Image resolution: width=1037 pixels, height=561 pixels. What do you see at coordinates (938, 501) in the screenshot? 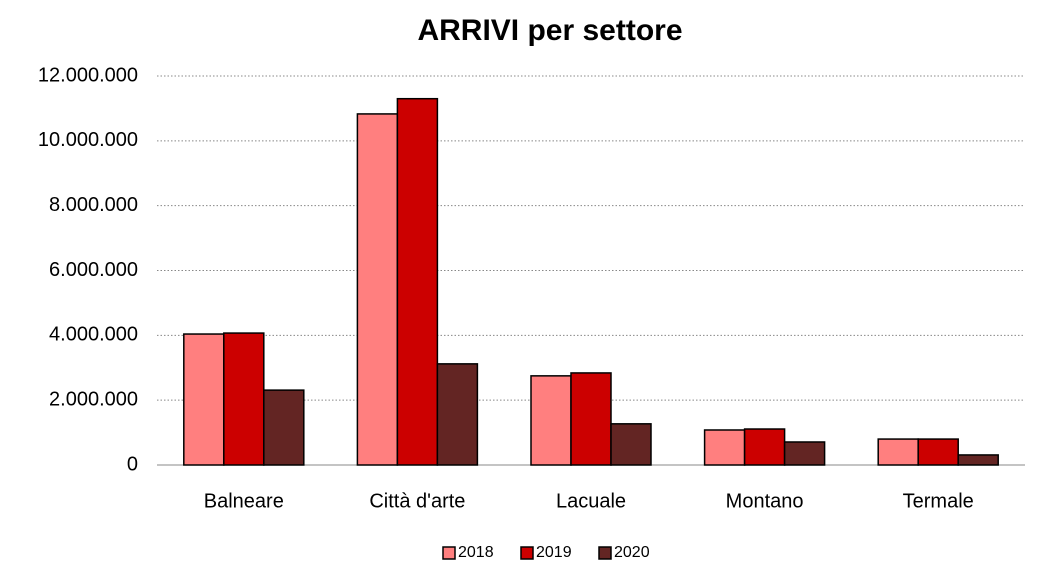
I see `x-tick-label: Termale` at bounding box center [938, 501].